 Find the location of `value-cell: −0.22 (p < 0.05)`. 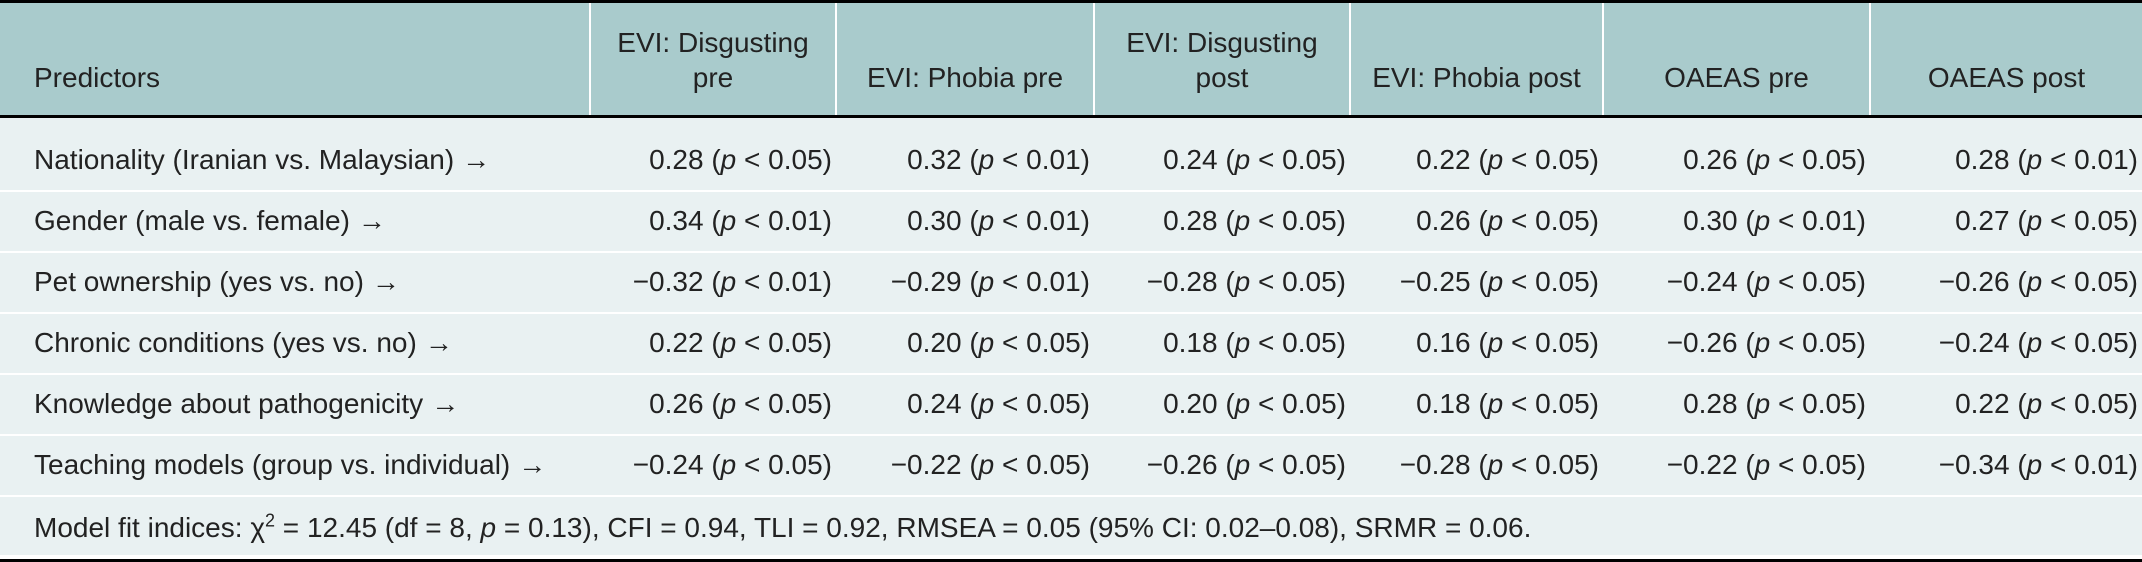

value-cell: −0.22 (p < 0.05) is located at coordinates (1736, 465).